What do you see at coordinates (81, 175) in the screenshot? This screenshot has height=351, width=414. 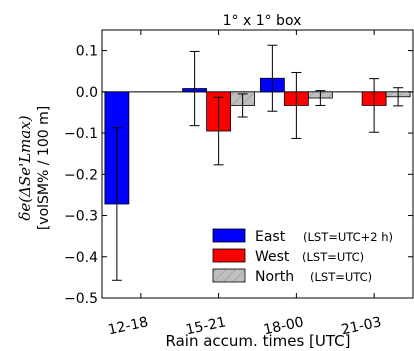 I see `y-tick-label: −0.2` at bounding box center [81, 175].